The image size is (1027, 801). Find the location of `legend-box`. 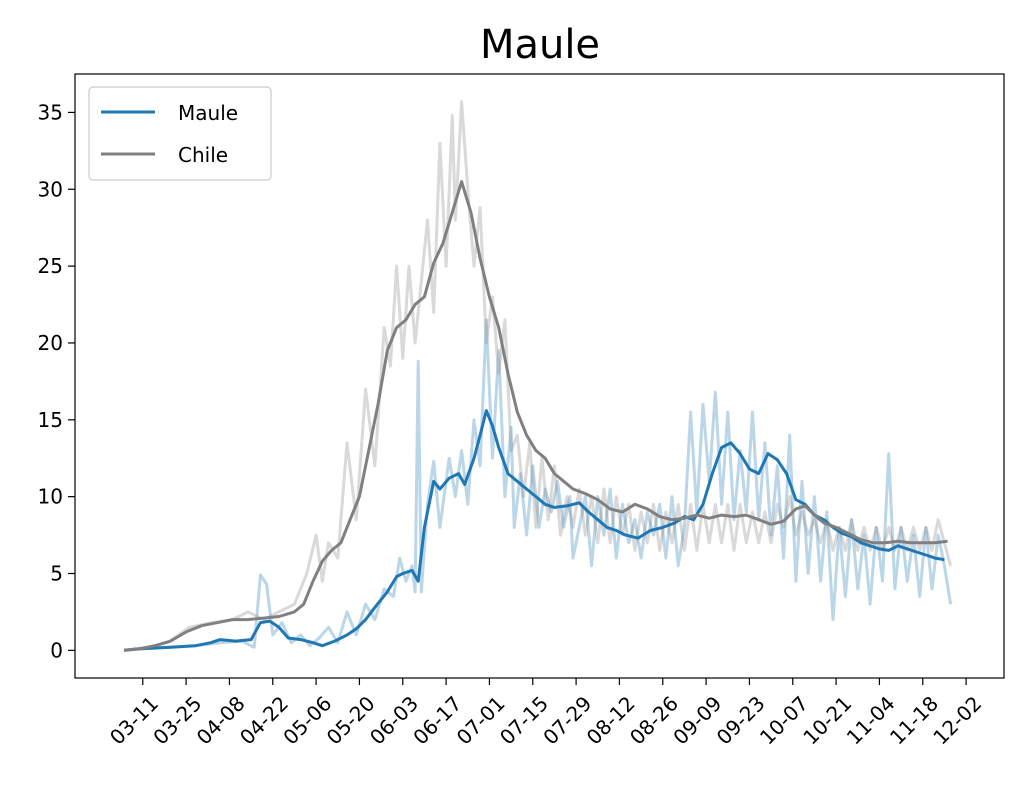

legend-box is located at coordinates (180, 133).